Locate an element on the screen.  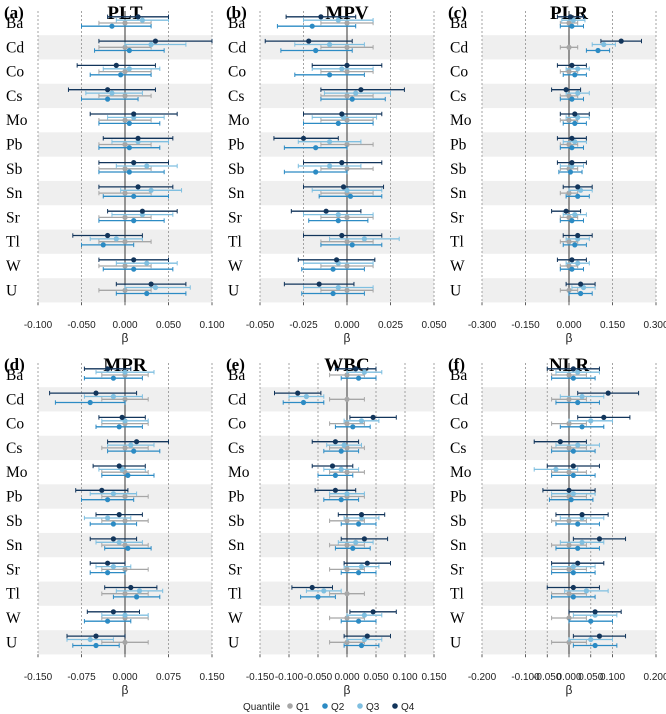
x-tick-label: -0.050 is located at coordinates (547, 677).